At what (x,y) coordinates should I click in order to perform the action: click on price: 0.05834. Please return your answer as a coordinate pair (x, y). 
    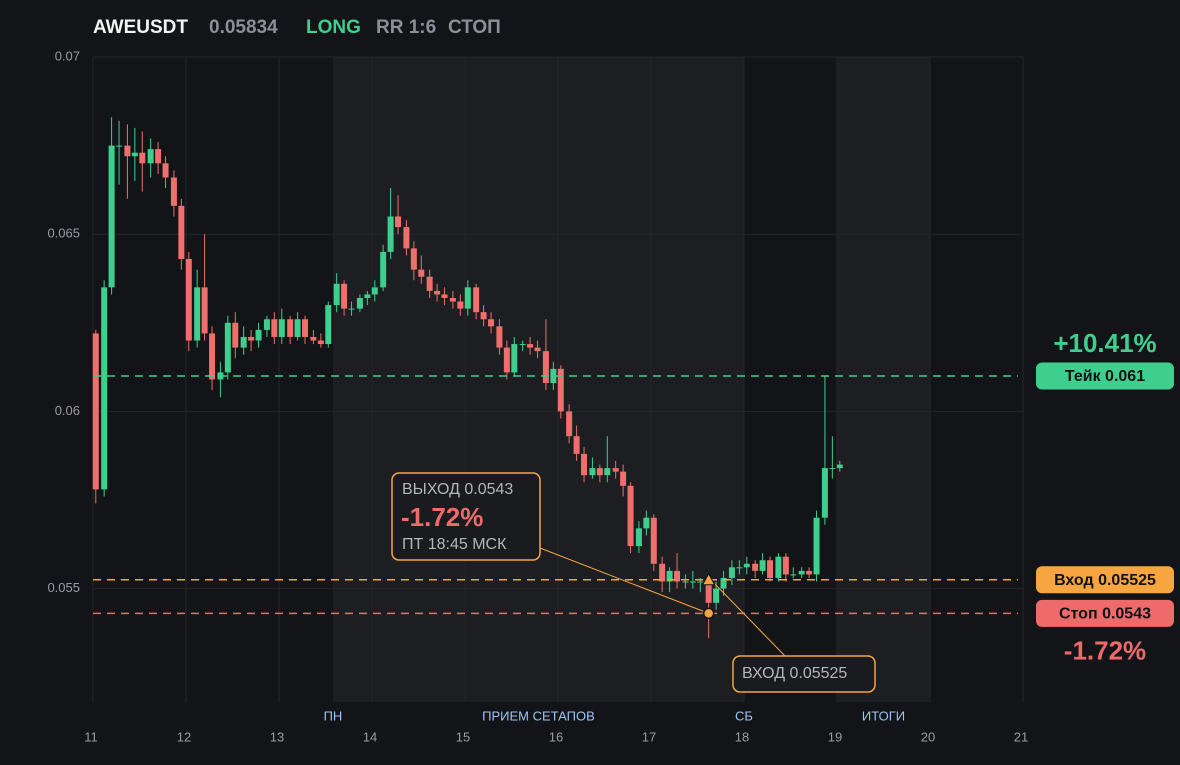
    Looking at the image, I should click on (243, 27).